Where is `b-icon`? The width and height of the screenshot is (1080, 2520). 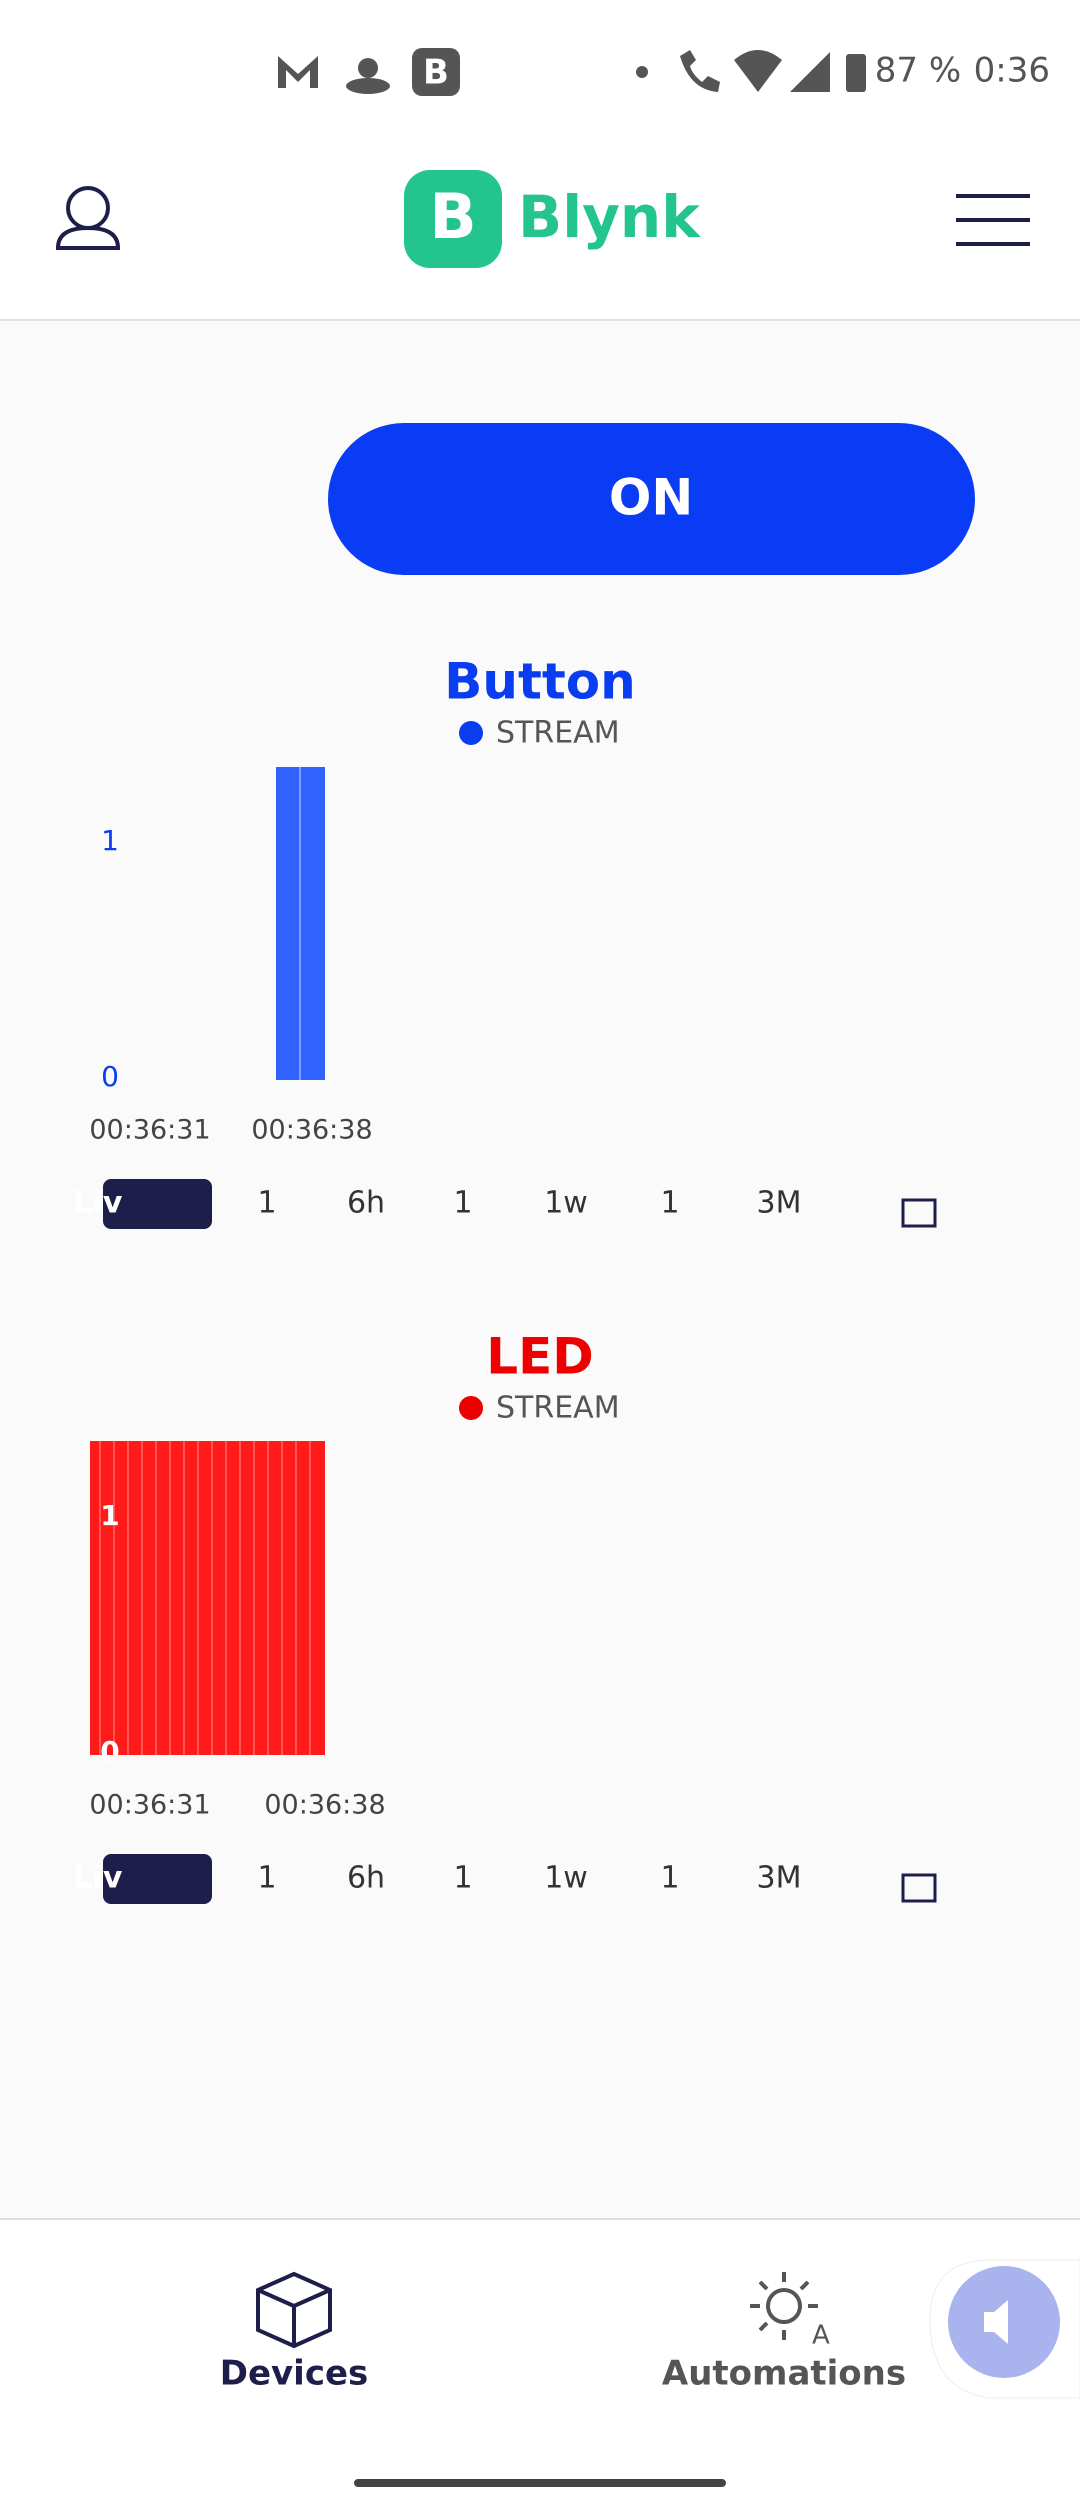
b-icon is located at coordinates (436, 72).